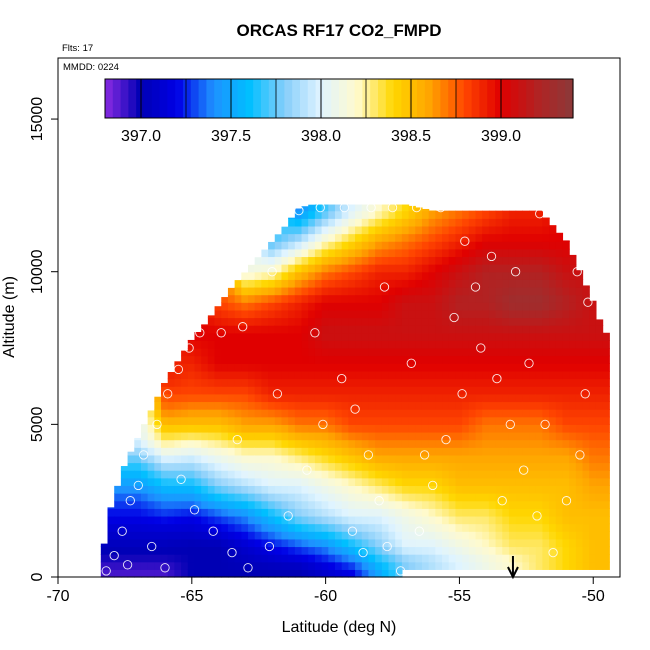  What do you see at coordinates (91, 67) in the screenshot?
I see `date-note: MMDD: 0224` at bounding box center [91, 67].